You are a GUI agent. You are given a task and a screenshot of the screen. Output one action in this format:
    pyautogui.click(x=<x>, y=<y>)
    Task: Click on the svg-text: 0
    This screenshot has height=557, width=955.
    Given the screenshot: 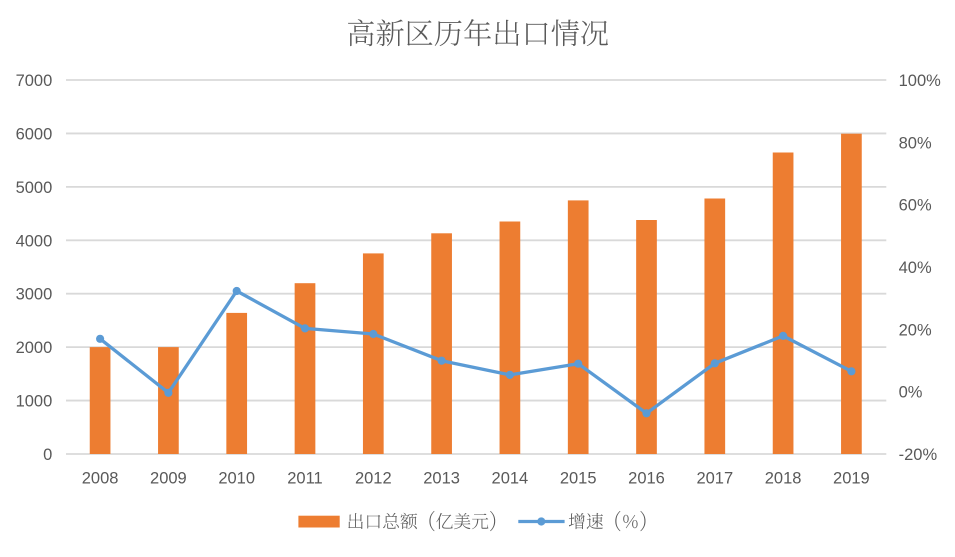 What is the action you would take?
    pyautogui.click(x=47, y=455)
    